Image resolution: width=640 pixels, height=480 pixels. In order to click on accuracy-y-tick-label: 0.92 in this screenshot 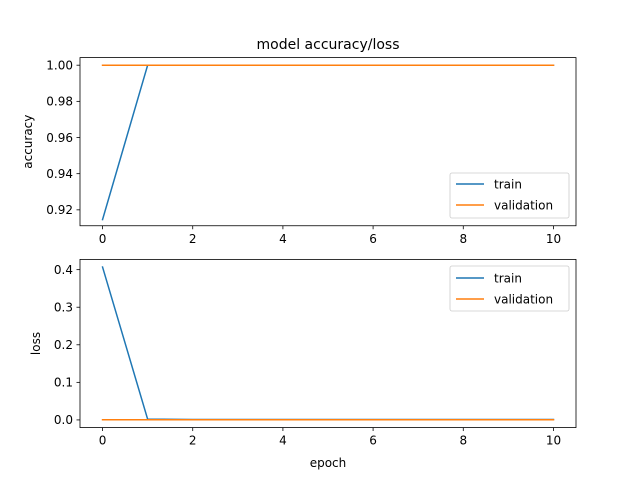, I will do `click(59, 210)`.